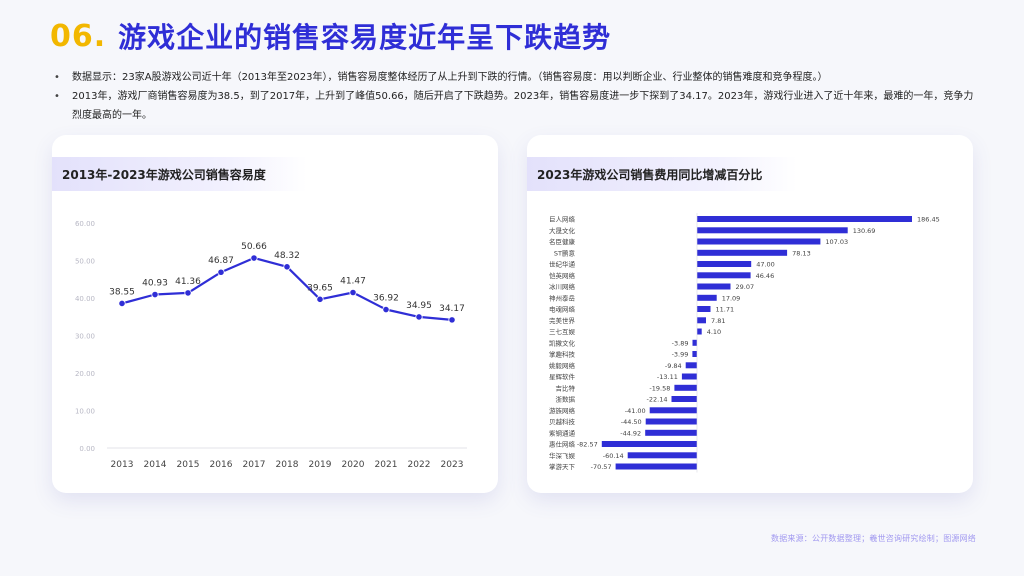 The width and height of the screenshot is (1024, 576). Describe the element at coordinates (659, 388) in the screenshot. I see `data-label: -19.58` at that location.